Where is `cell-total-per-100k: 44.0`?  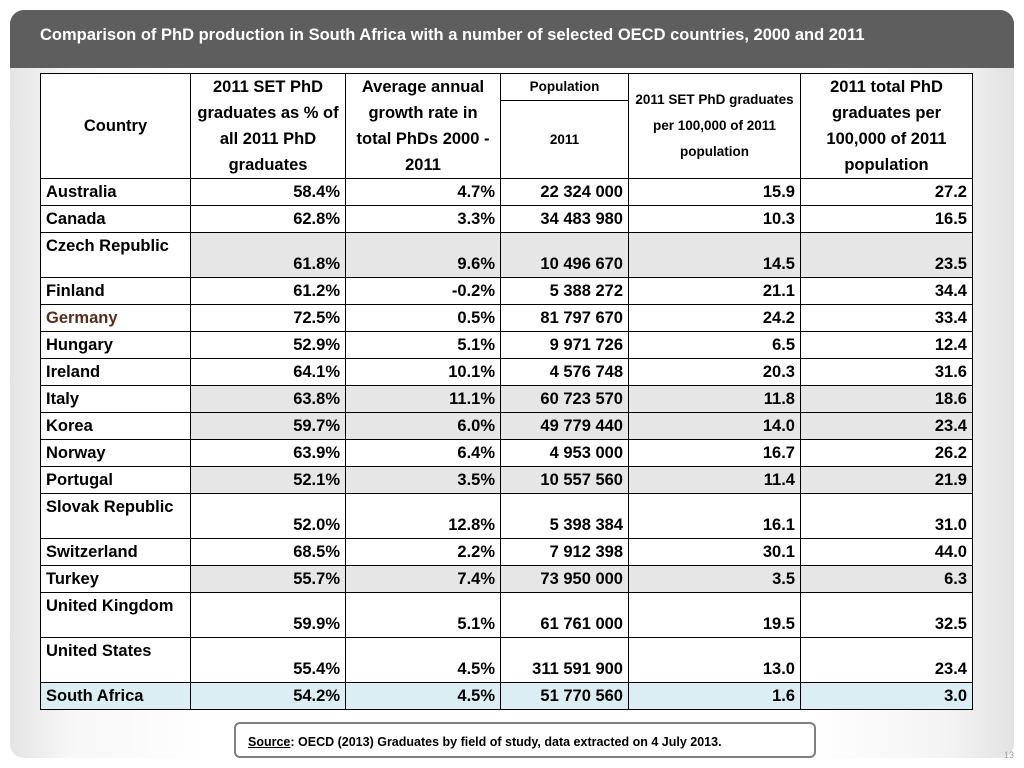
cell-total-per-100k: 44.0 is located at coordinates (886, 552).